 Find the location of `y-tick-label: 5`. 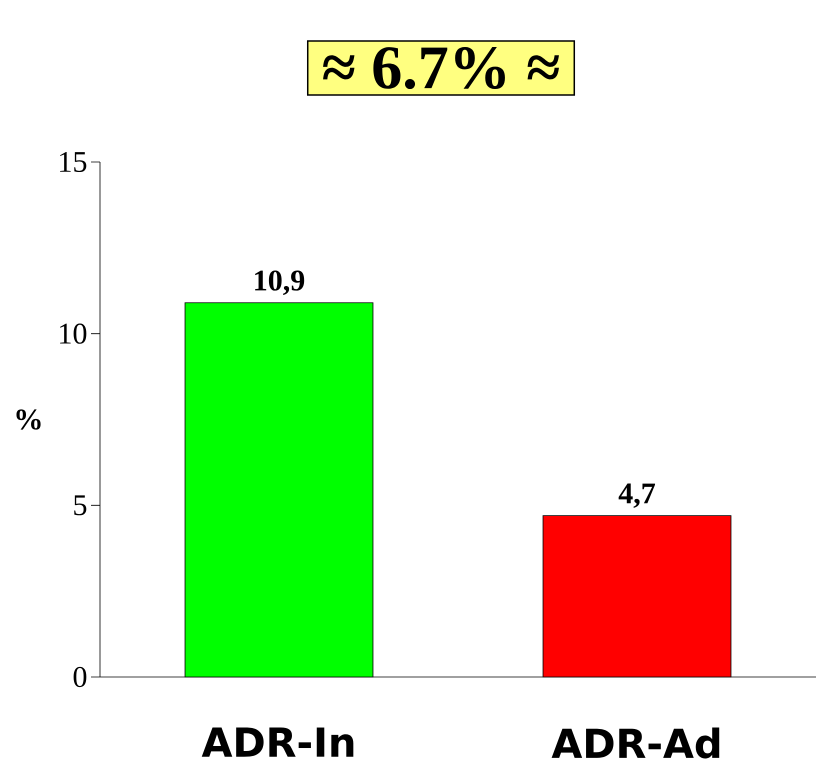

y-tick-label: 5 is located at coordinates (80, 505).